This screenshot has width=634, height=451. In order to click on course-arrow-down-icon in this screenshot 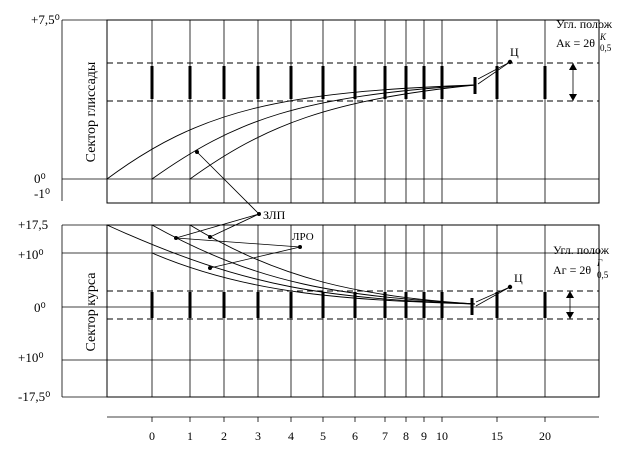, I will do `click(570, 315)`.